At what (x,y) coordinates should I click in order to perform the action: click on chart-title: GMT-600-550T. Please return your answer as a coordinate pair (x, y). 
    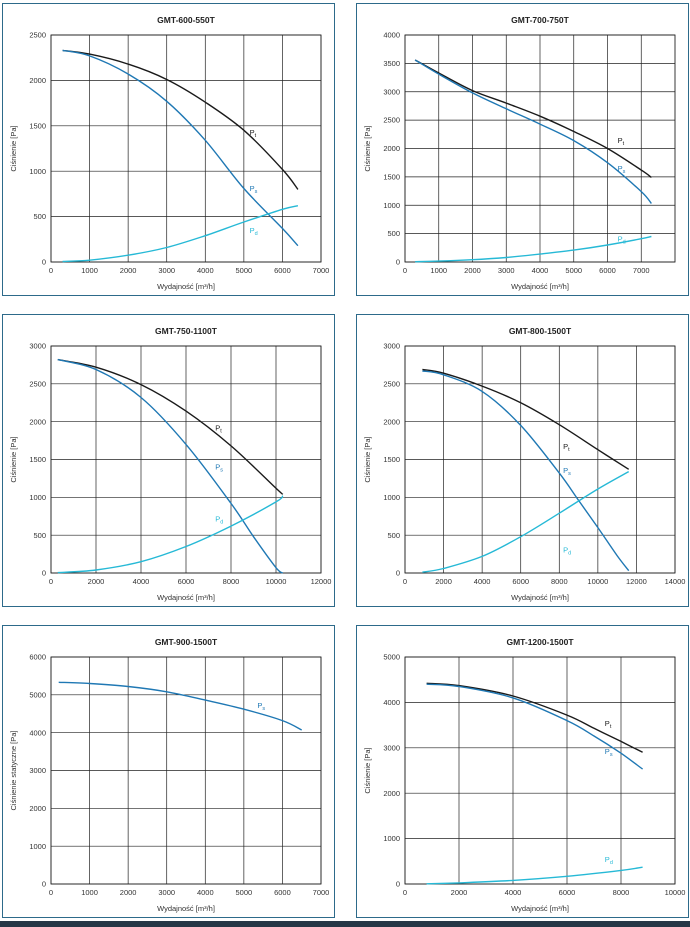
    Looking at the image, I should click on (186, 20).